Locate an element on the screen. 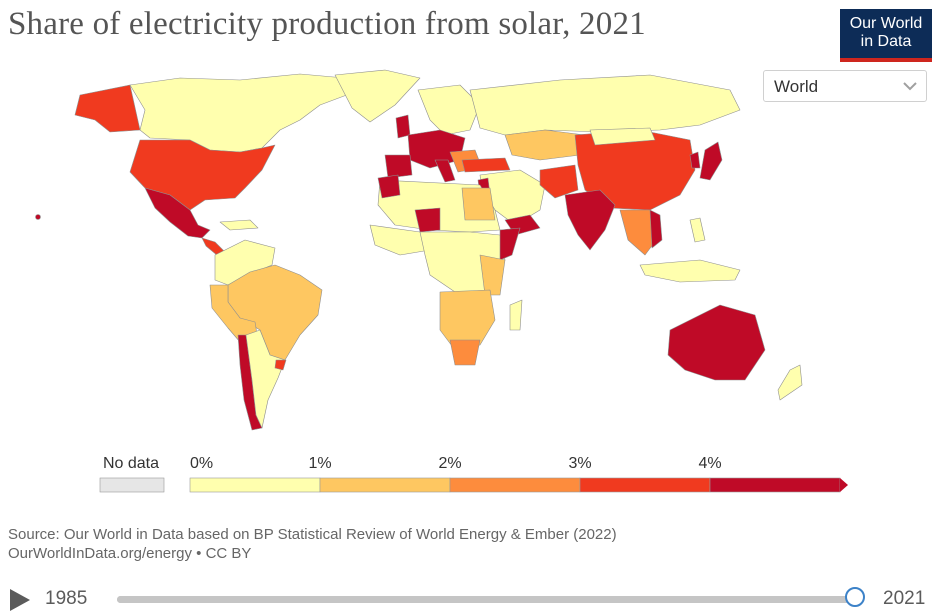  country-uk is located at coordinates (403, 126).